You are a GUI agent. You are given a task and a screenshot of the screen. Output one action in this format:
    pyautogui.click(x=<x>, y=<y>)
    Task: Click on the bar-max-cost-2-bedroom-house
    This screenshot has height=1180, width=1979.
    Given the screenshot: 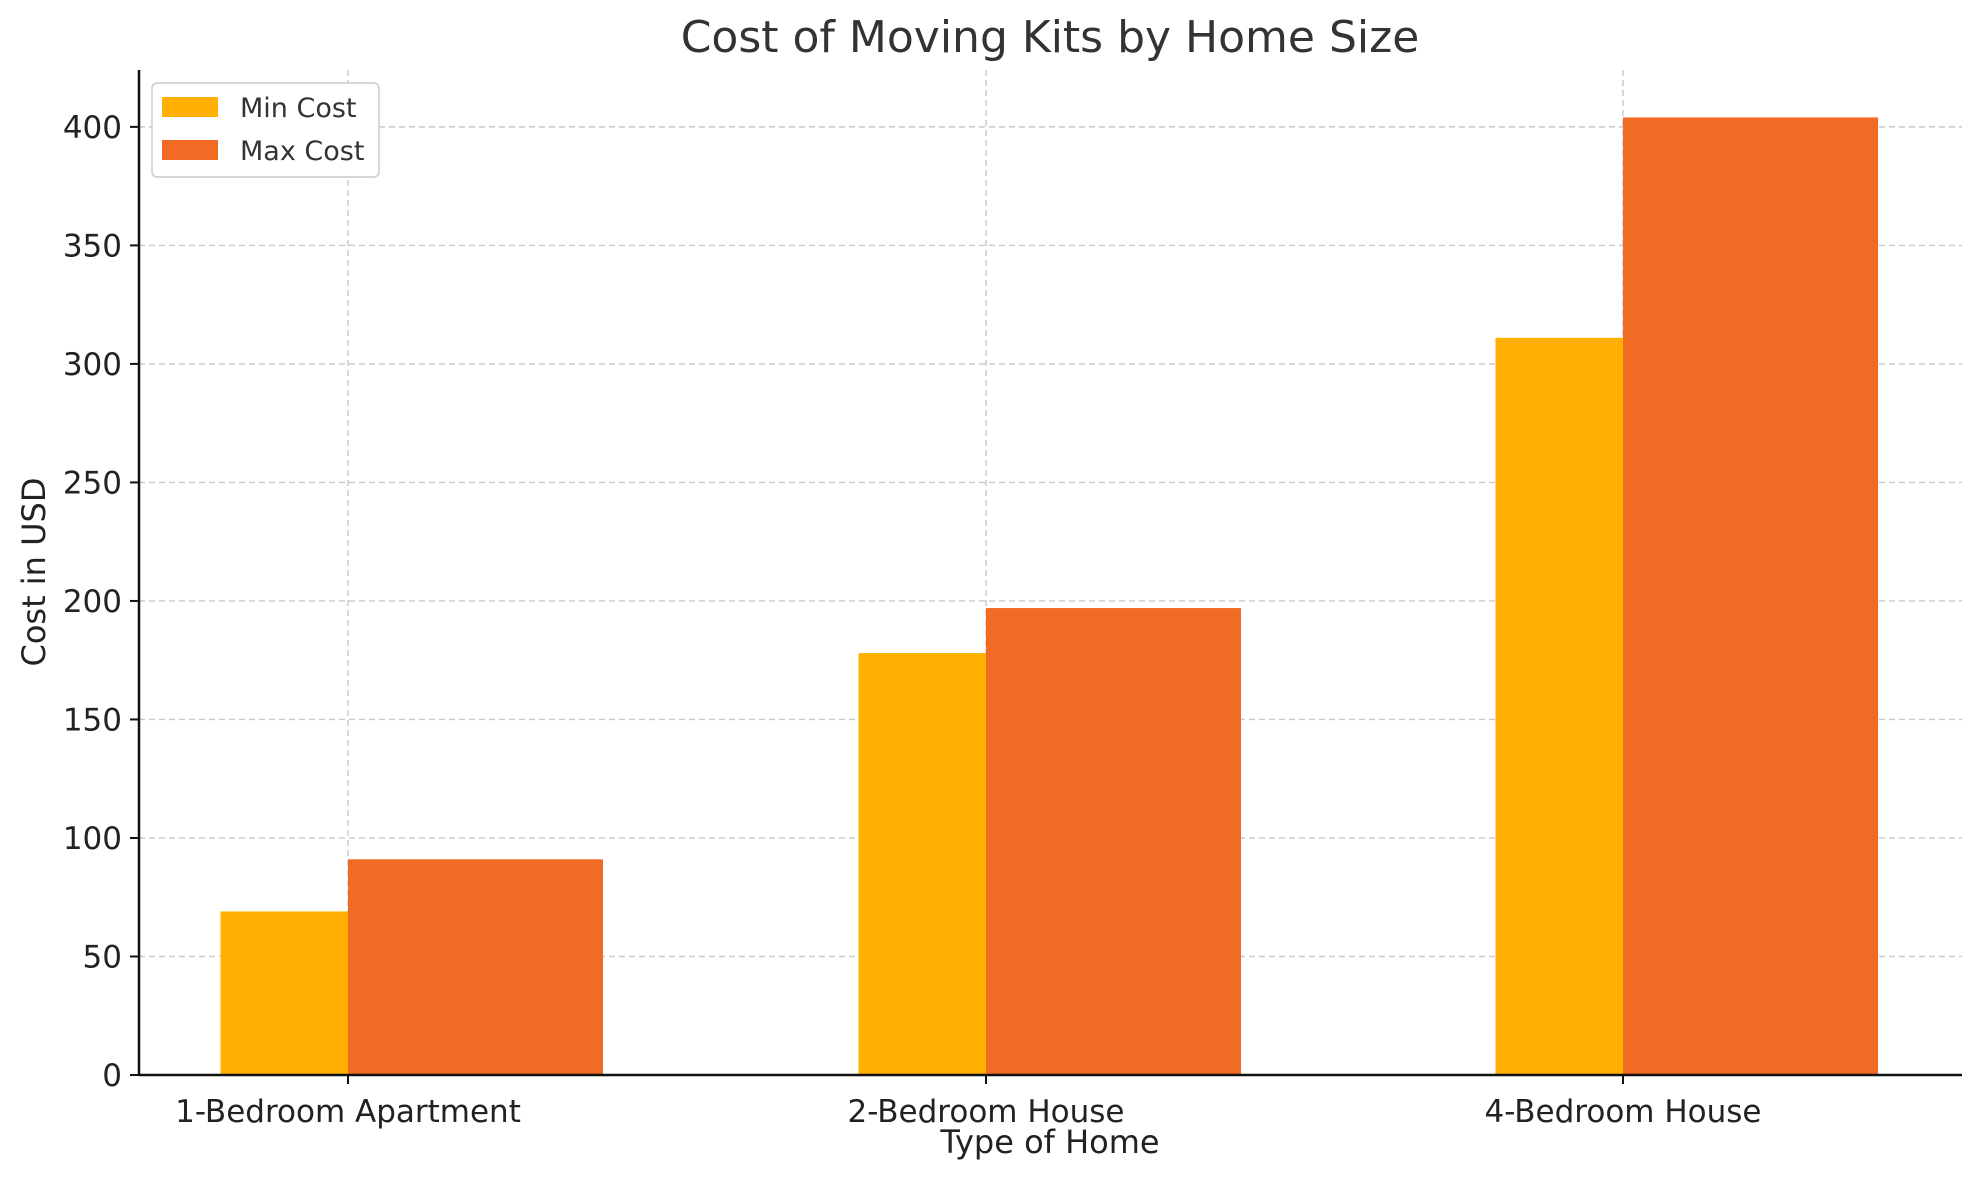 What is the action you would take?
    pyautogui.click(x=1113, y=841)
    